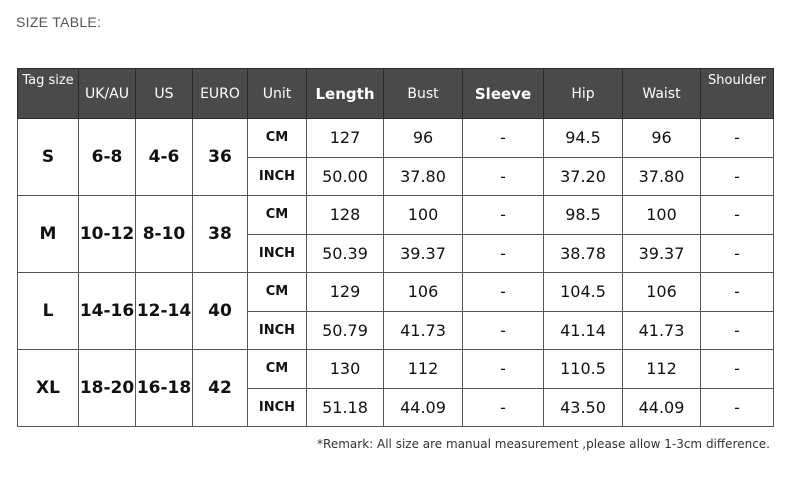  Describe the element at coordinates (107, 157) in the screenshot. I see `uk-au-cell: 6-8` at that location.